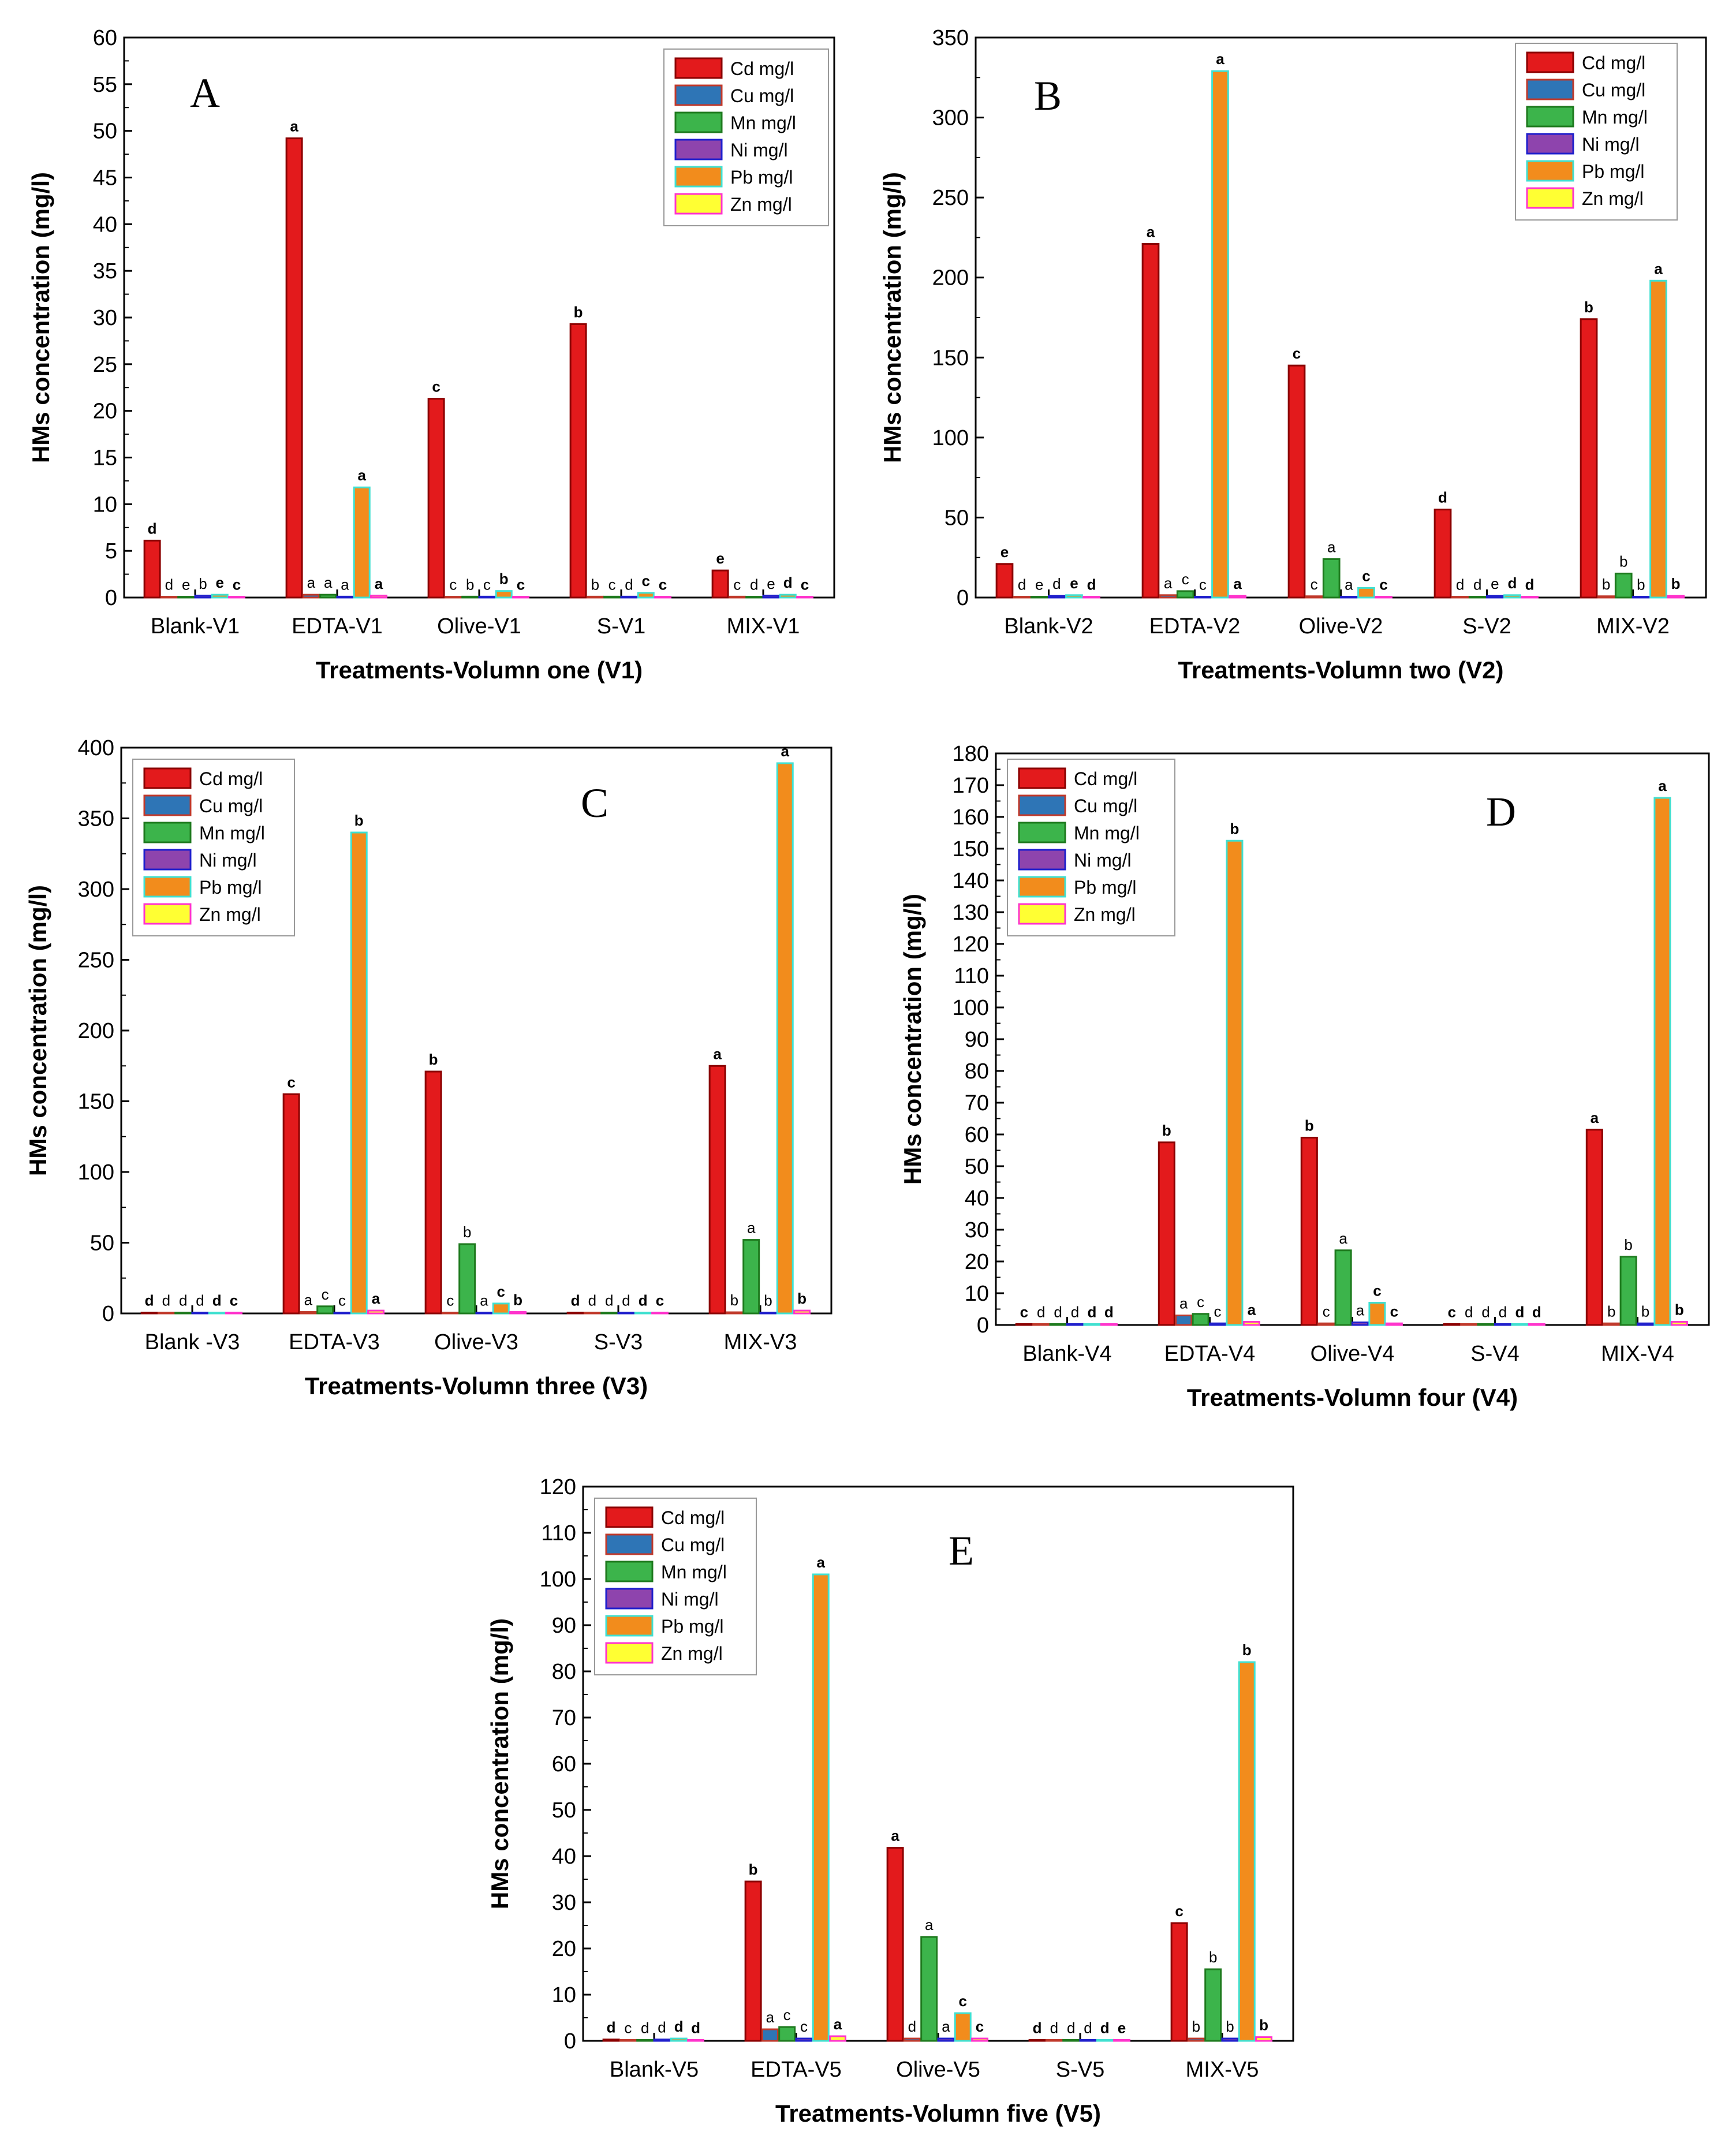 This screenshot has height=2139, width=1736. What do you see at coordinates (1080, 2070) in the screenshot?
I see `x-tick-label: S-V5` at bounding box center [1080, 2070].